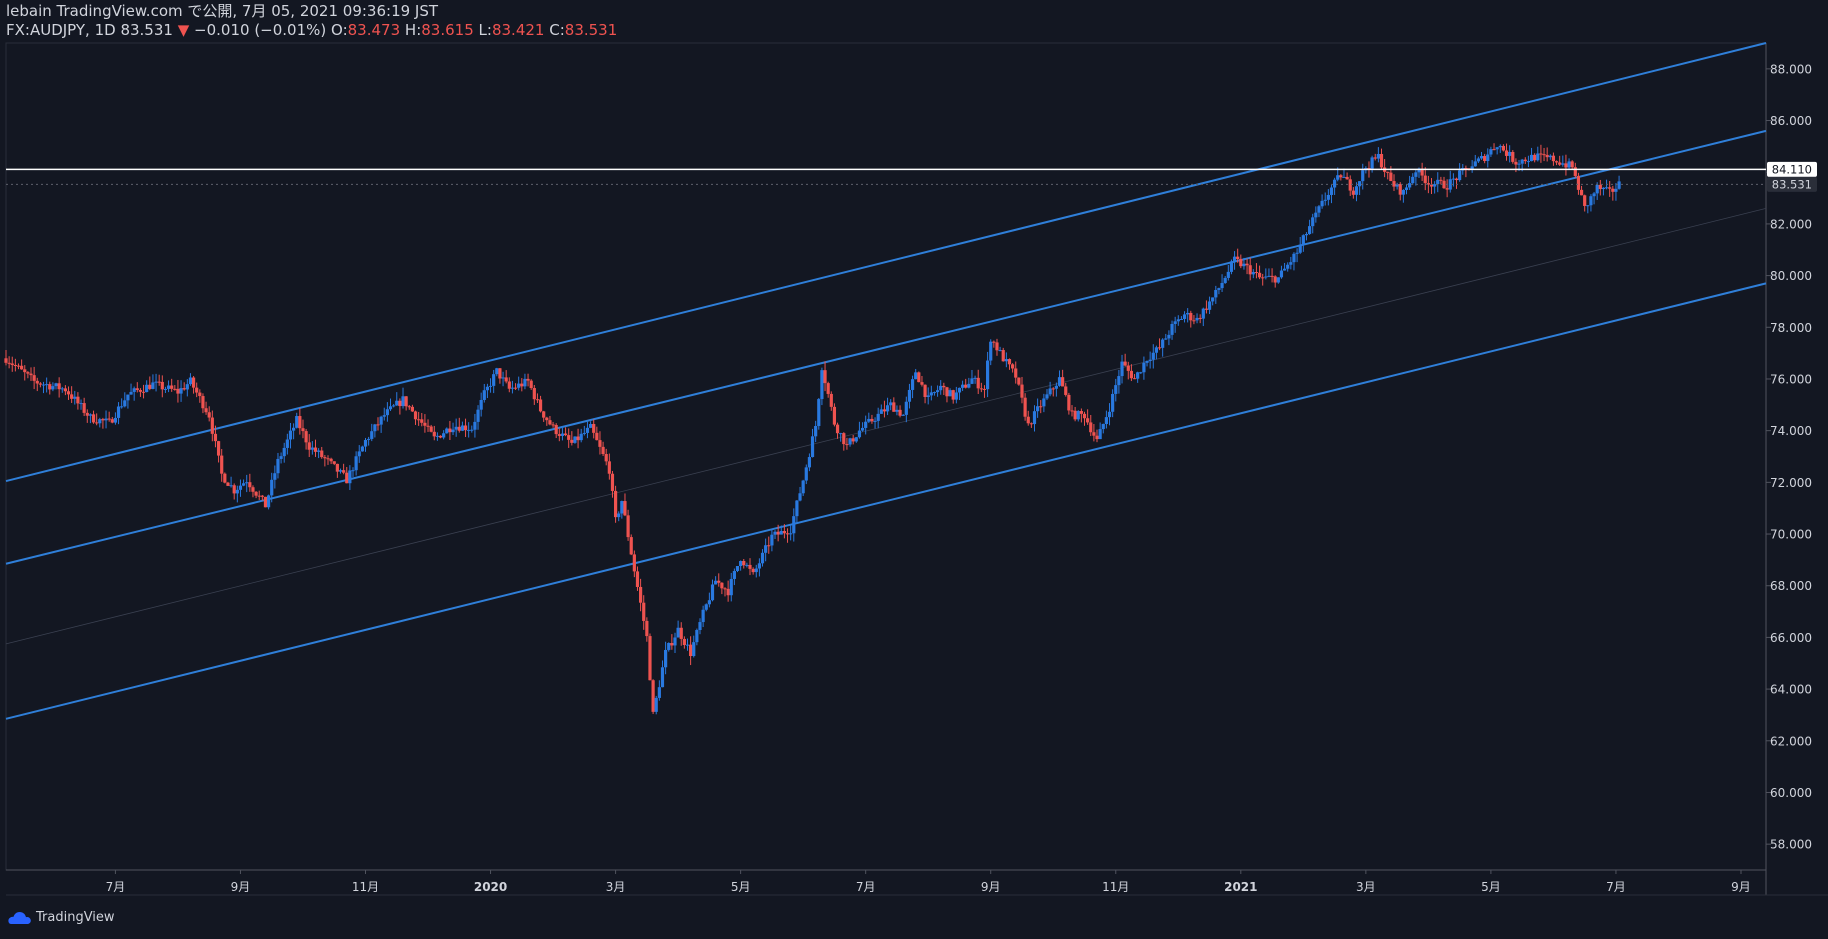  What do you see at coordinates (886, 176) in the screenshot?
I see `horizontal-line` at bounding box center [886, 176].